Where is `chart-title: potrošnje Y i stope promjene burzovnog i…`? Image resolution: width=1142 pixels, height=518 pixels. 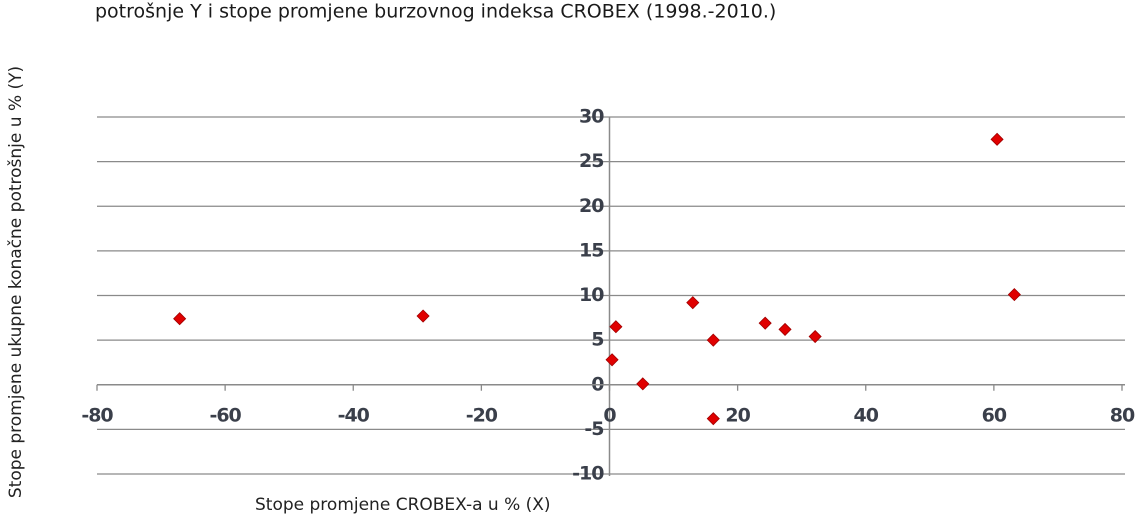
chart-title: potrošnje Y i stope promjene burzovnog i… is located at coordinates (435, 12).